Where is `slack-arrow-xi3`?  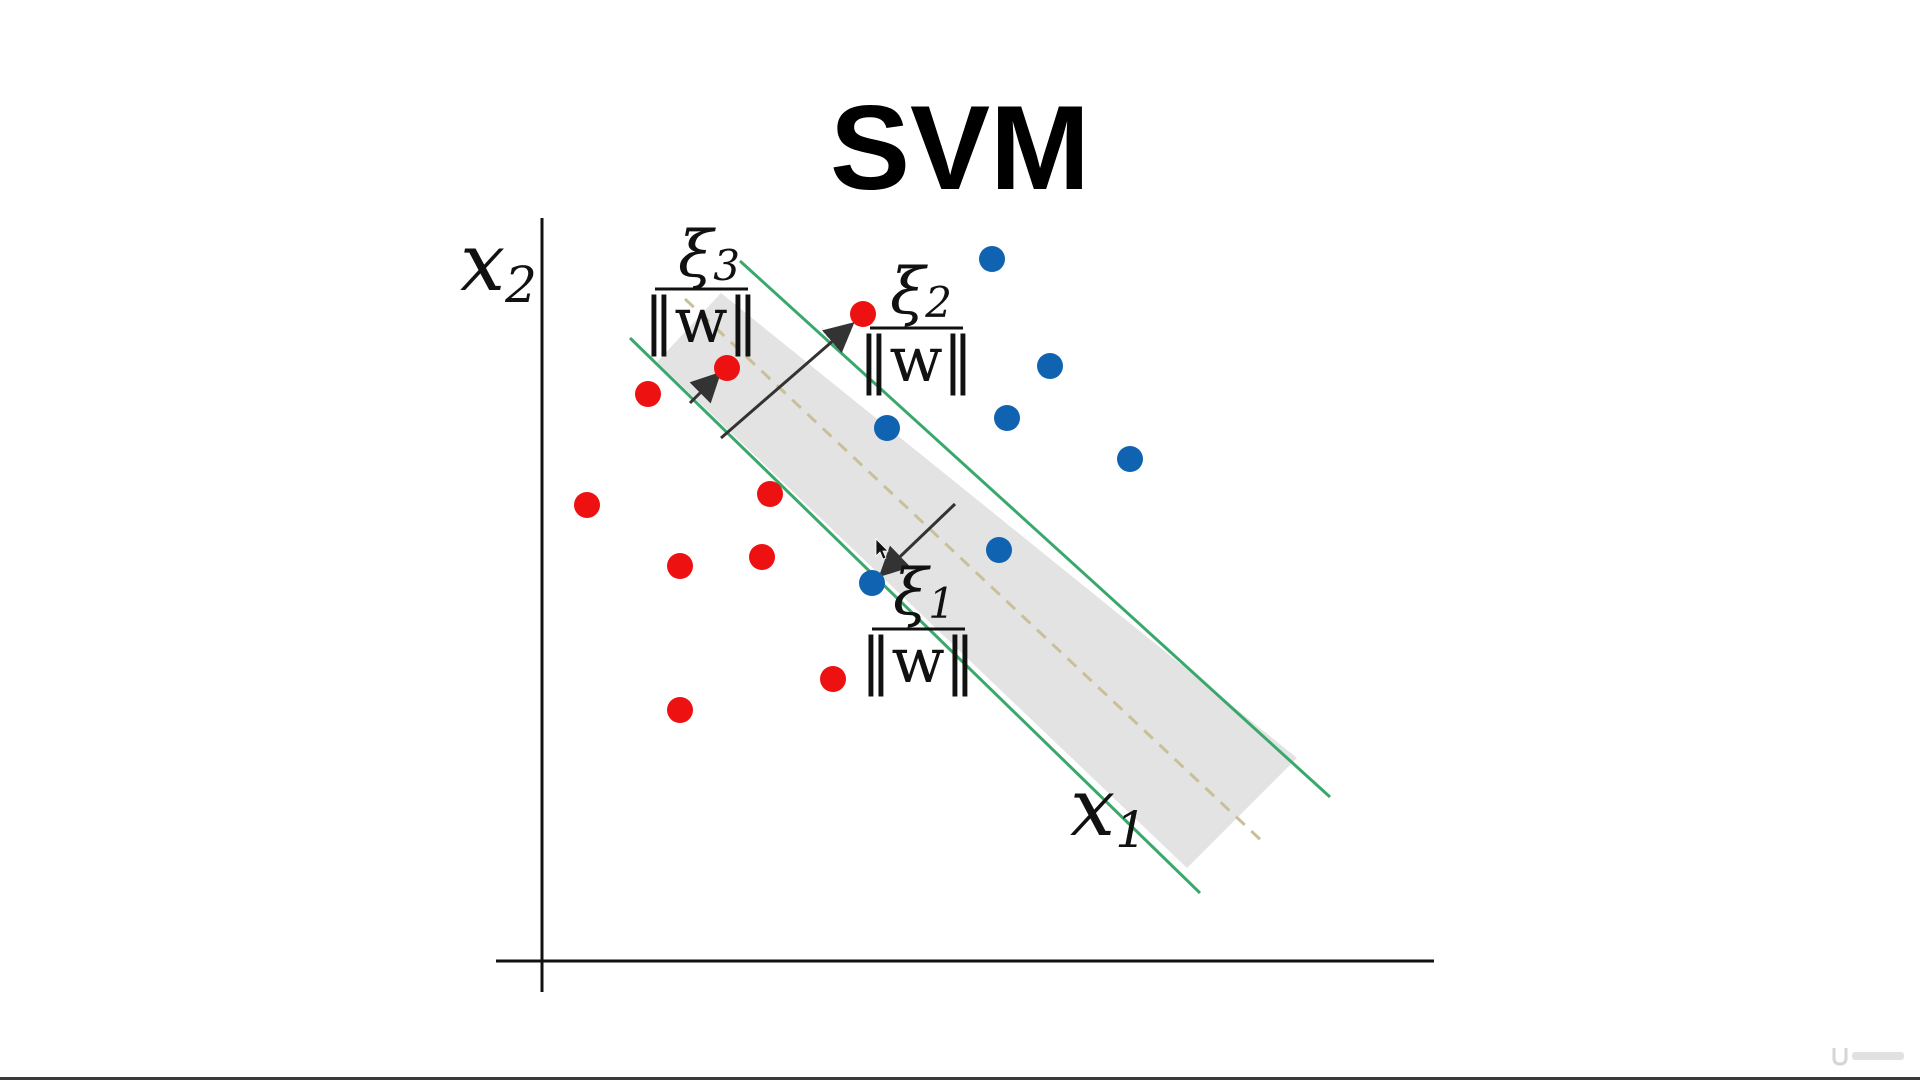 slack-arrow-xi3 is located at coordinates (705, 388).